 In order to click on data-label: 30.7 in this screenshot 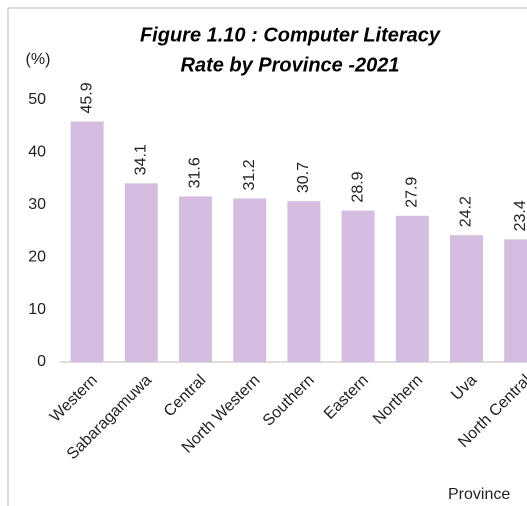, I will do `click(303, 177)`.